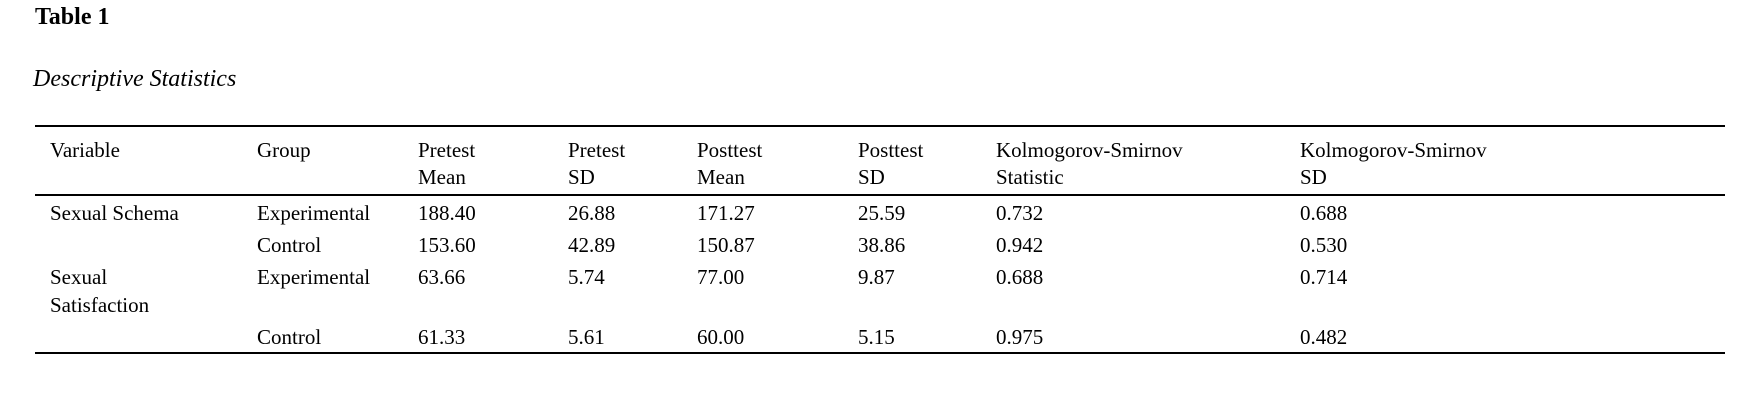 The height and width of the screenshot is (403, 1739). Describe the element at coordinates (1324, 337) in the screenshot. I see `value-cell: 0.482` at that location.